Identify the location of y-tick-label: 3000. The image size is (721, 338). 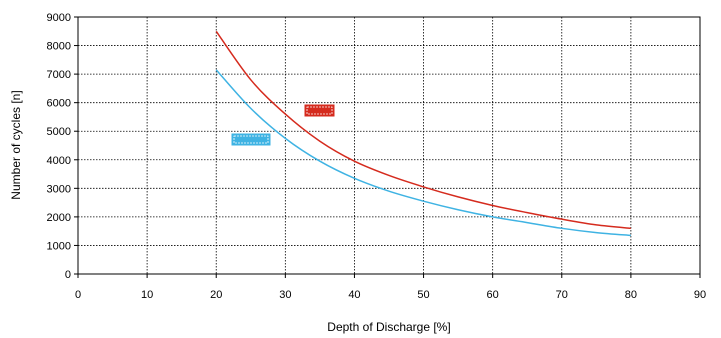
(59, 189).